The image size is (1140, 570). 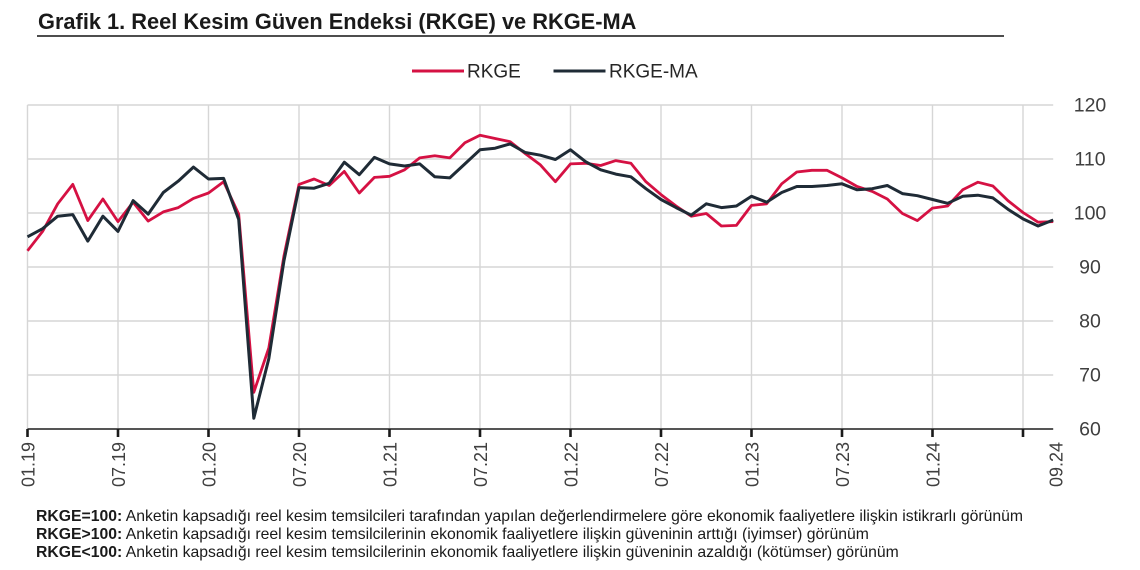 I want to click on svg-text: 01.22, so click(x=572, y=464).